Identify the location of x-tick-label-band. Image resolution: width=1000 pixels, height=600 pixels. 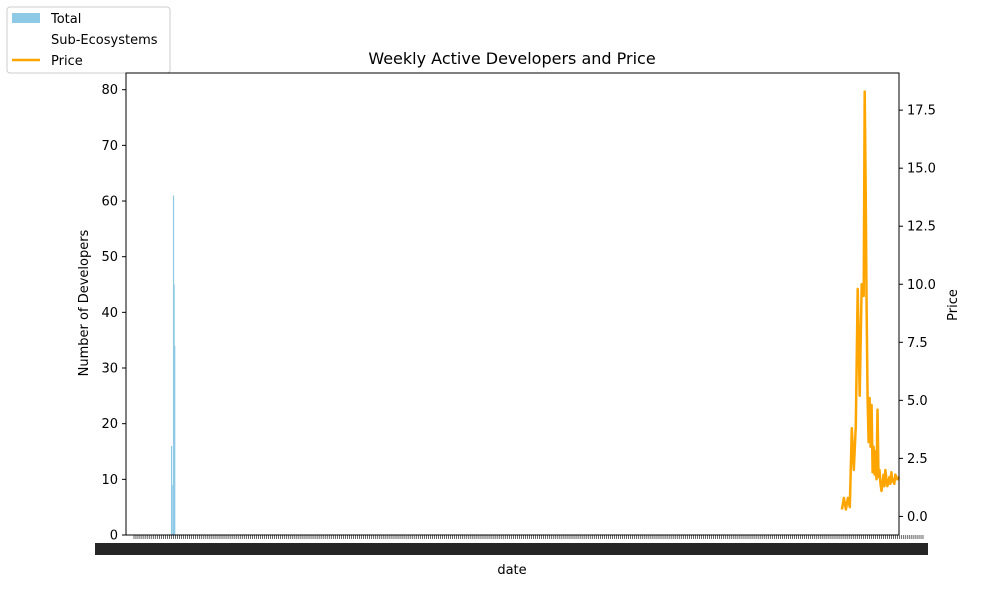
(511, 549).